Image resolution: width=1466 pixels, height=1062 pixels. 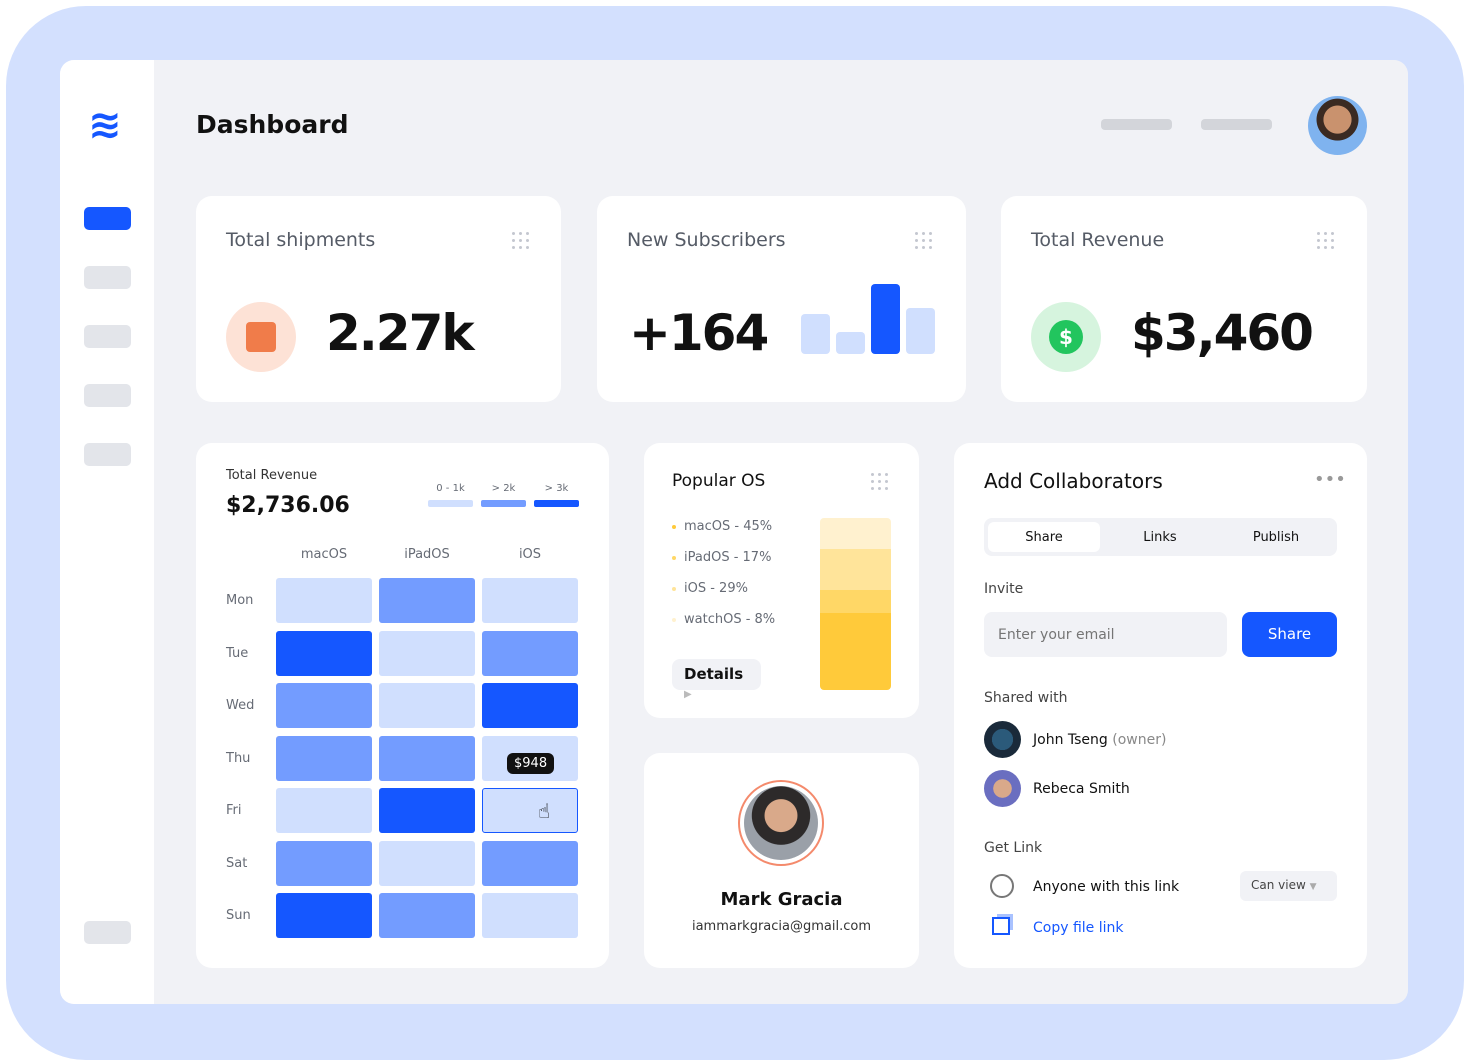 What do you see at coordinates (1002, 886) in the screenshot?
I see `user-circle-icon` at bounding box center [1002, 886].